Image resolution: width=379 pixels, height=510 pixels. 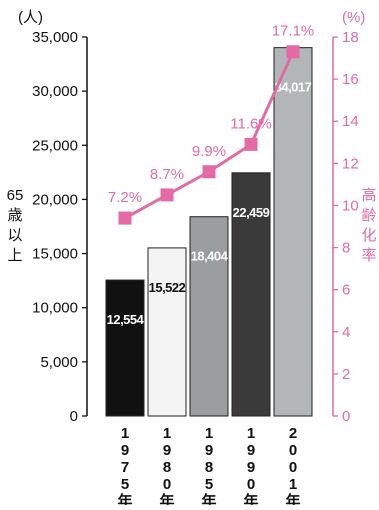 What do you see at coordinates (368, 225) in the screenshot?
I see `right-axis-title: 高 齢 化 率` at bounding box center [368, 225].